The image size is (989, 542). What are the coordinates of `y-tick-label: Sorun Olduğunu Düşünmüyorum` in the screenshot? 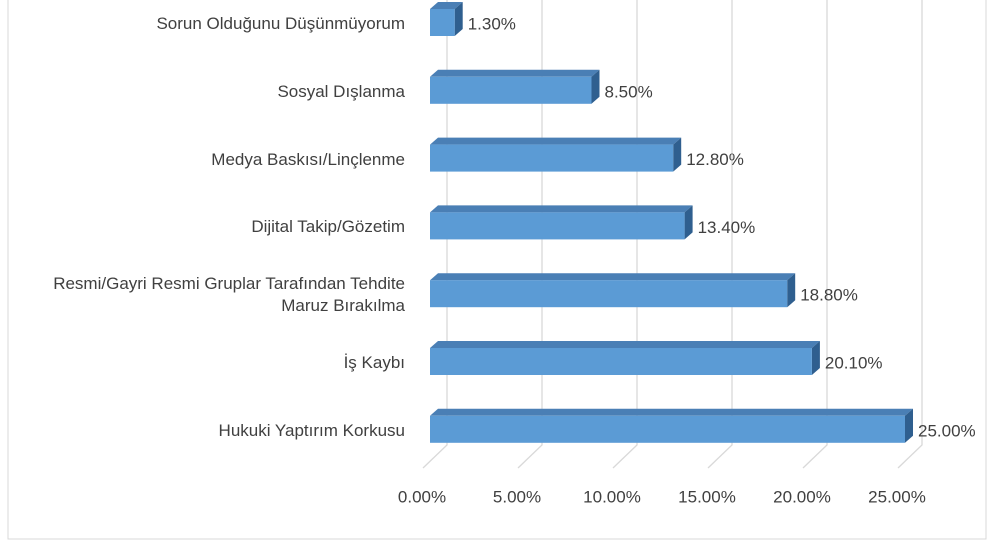 It's located at (280, 23).